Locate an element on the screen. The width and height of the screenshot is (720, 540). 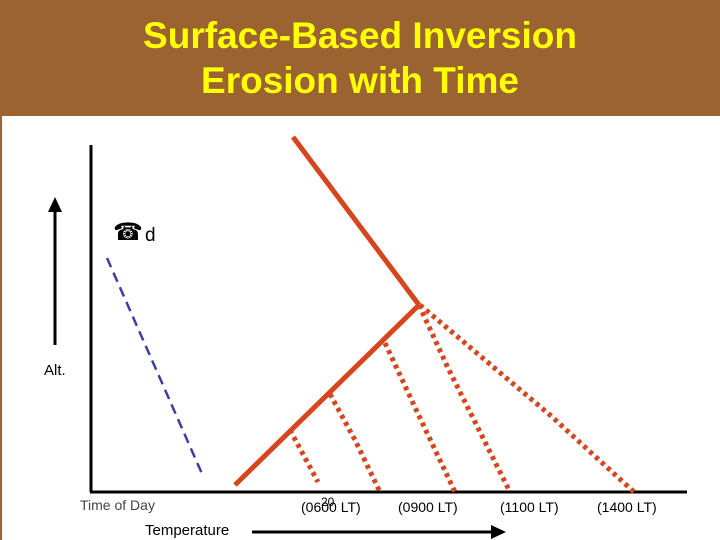
time-of-day-label: Time of Day is located at coordinates (117, 505).